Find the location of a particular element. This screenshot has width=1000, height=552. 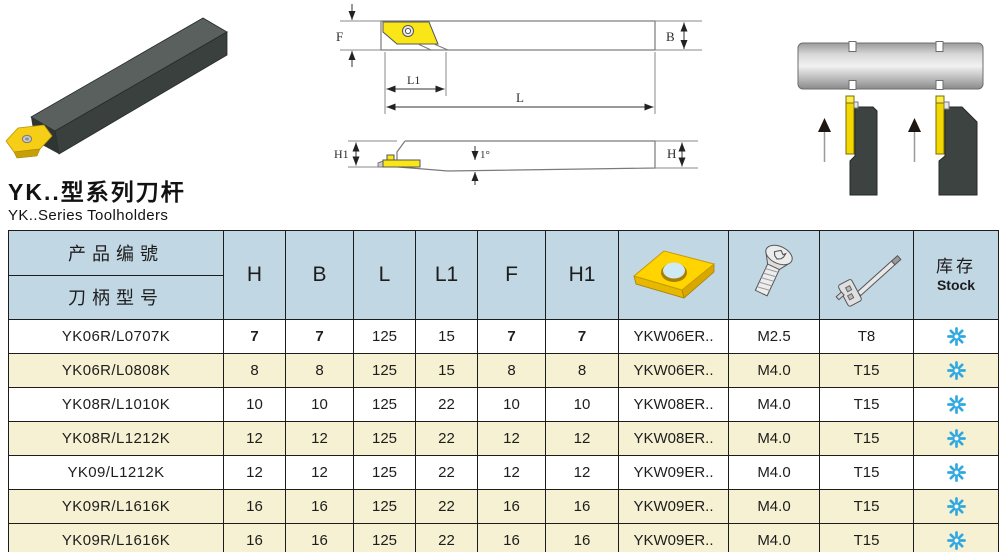

feed-arrow-right is located at coordinates (914, 140).